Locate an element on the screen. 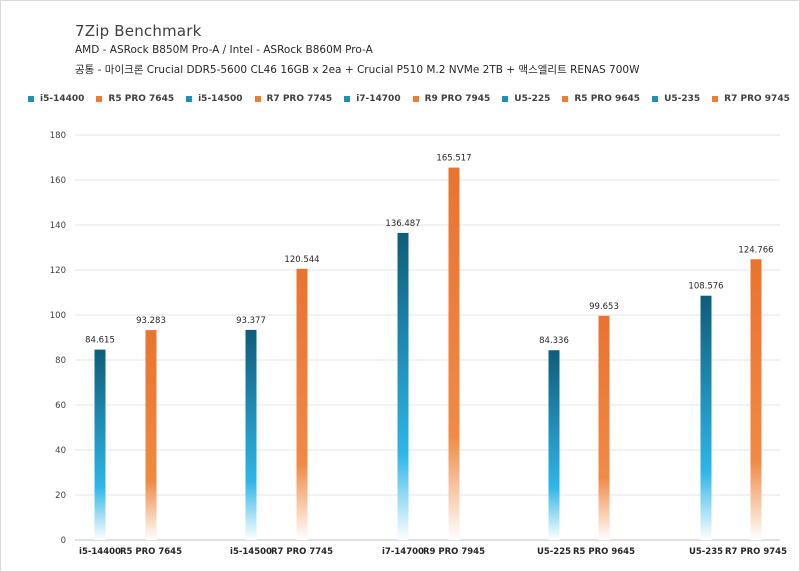  data-label: 120.544 is located at coordinates (301, 260).